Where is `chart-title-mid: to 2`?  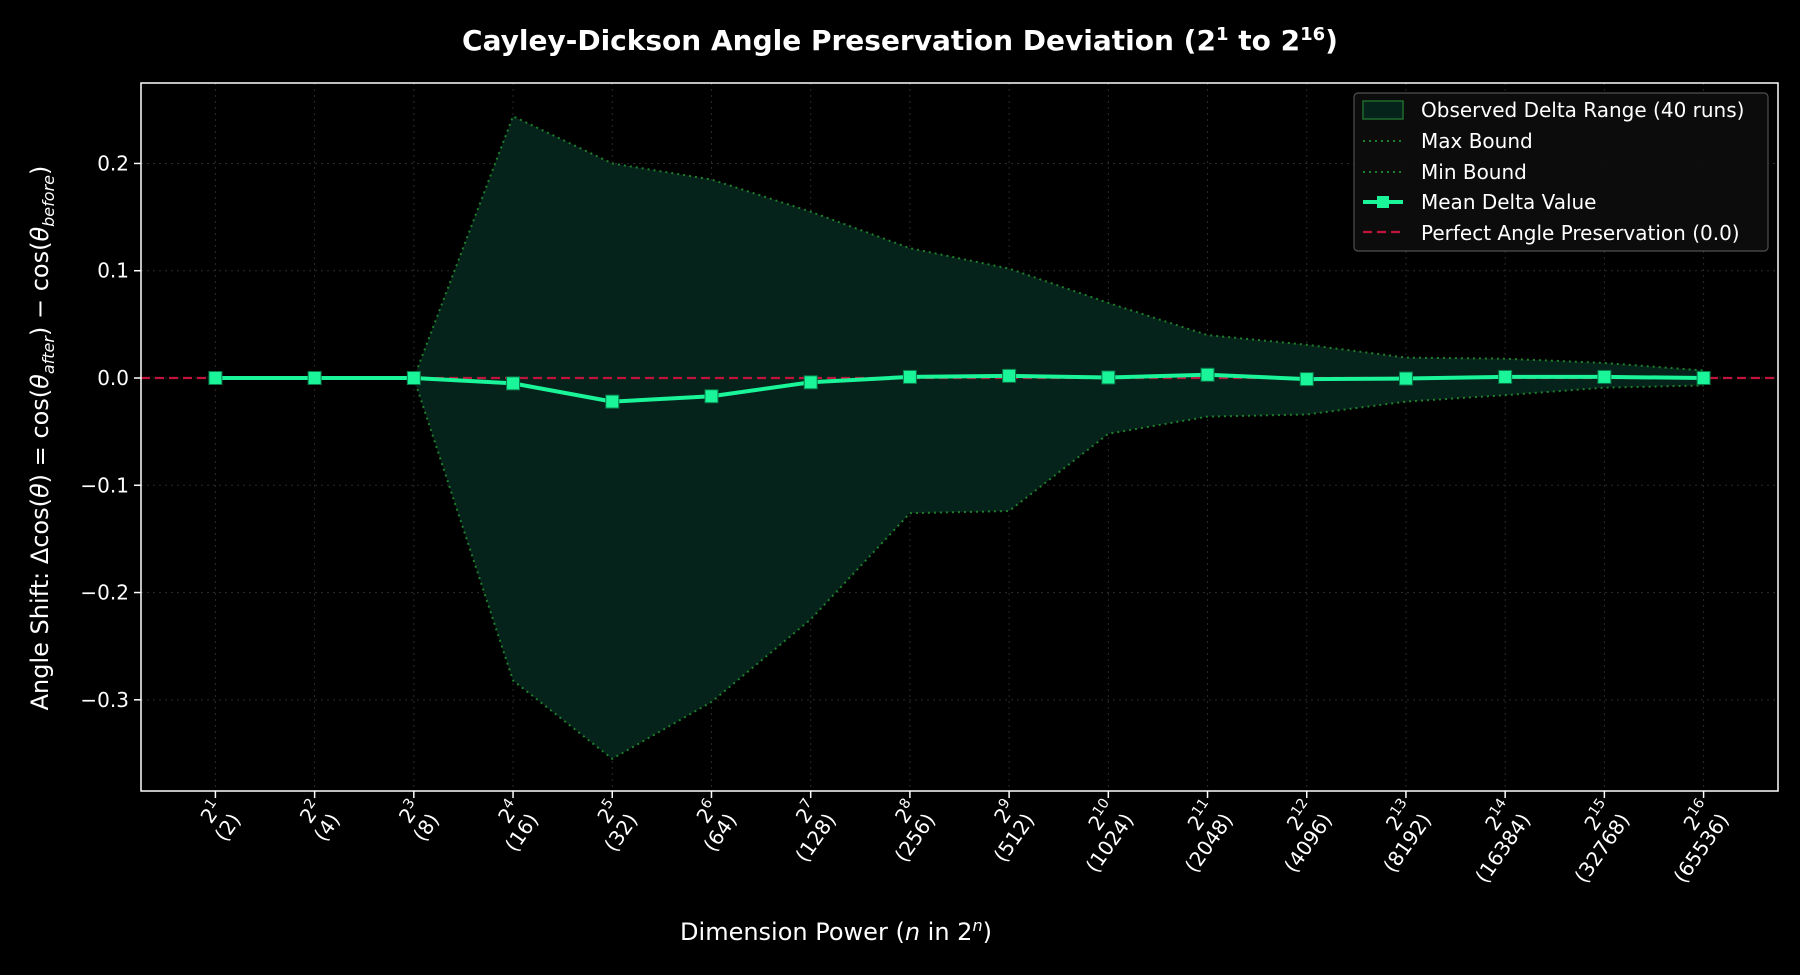 chart-title-mid: to 2 is located at coordinates (1264, 40).